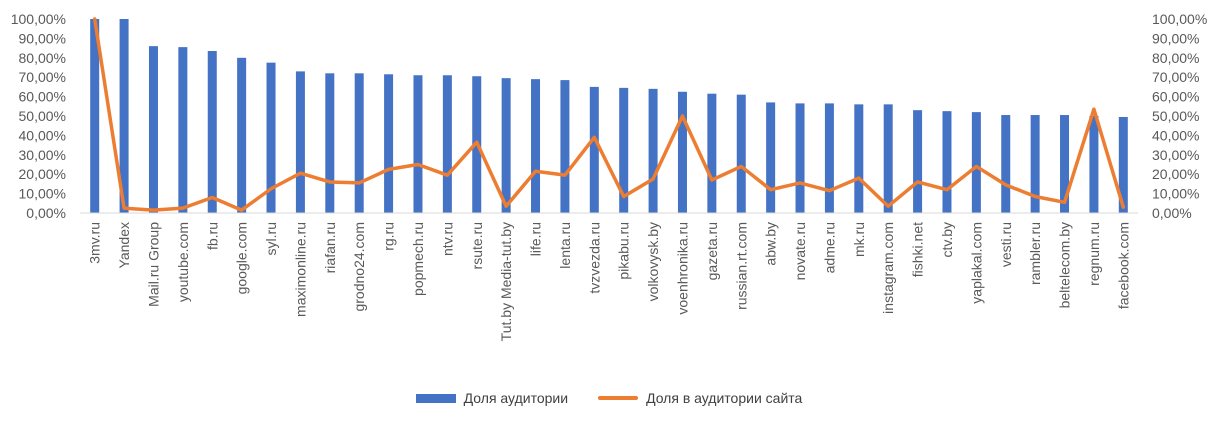 Image resolution: width=1218 pixels, height=423 pixels. Describe the element at coordinates (624, 251) in the screenshot. I see `x-tick-label: pikabu.ru` at that location.